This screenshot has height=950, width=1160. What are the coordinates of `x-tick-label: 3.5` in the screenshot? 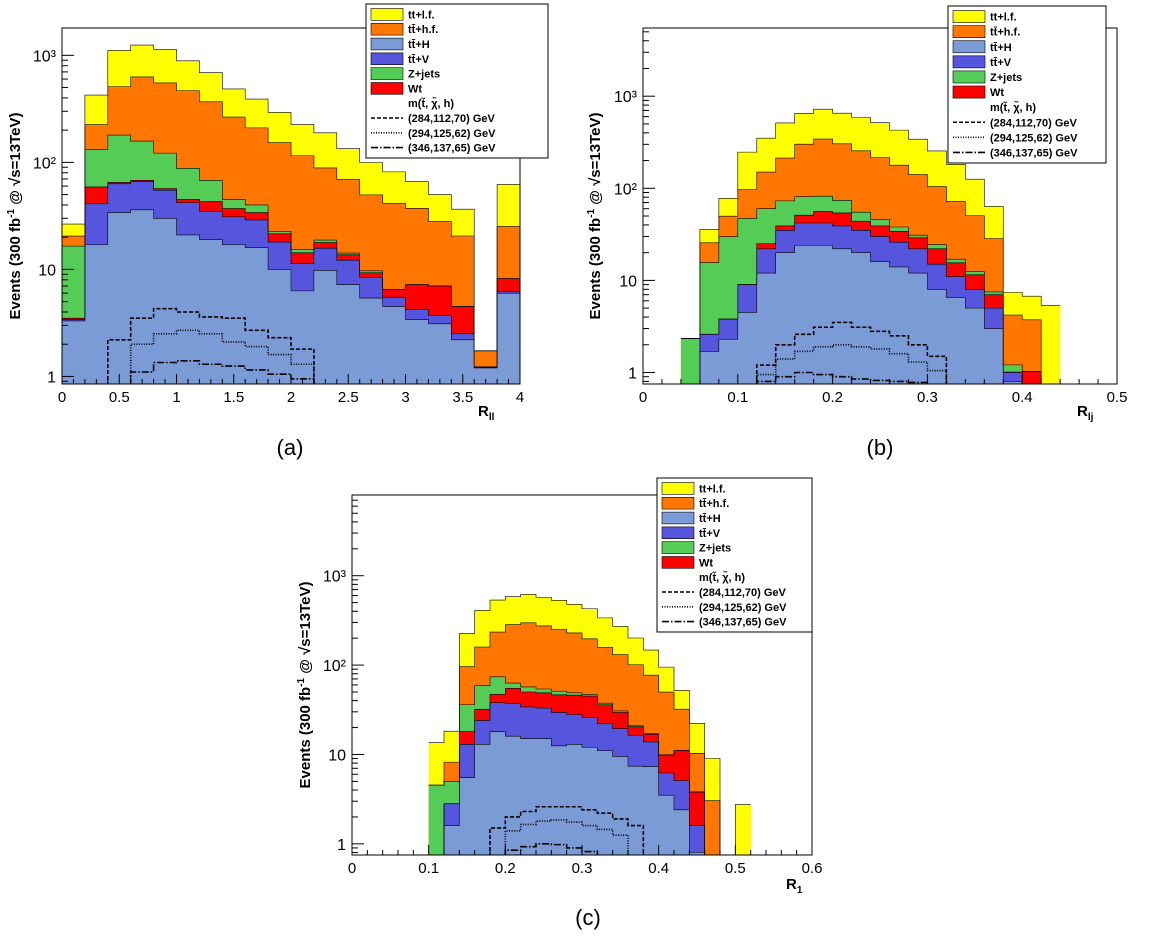 It's located at (462, 397).